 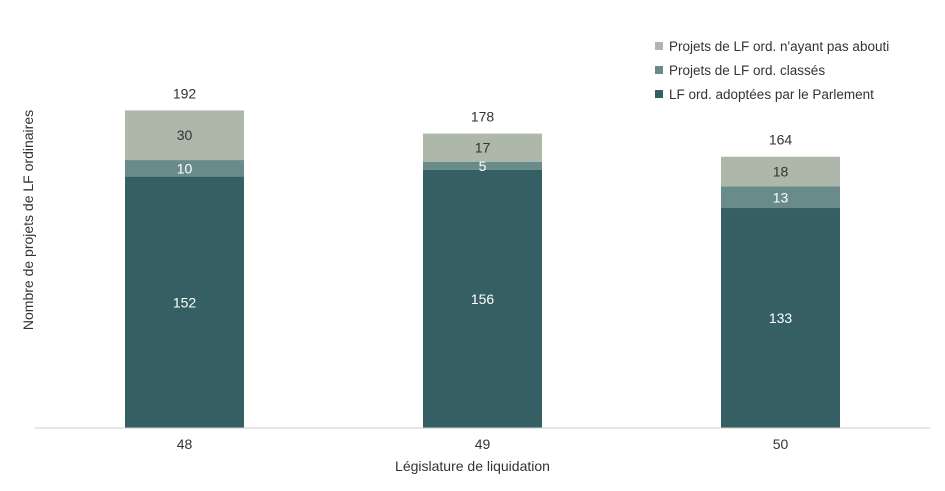 I want to click on data-label-49-s1: 5, so click(x=483, y=166).